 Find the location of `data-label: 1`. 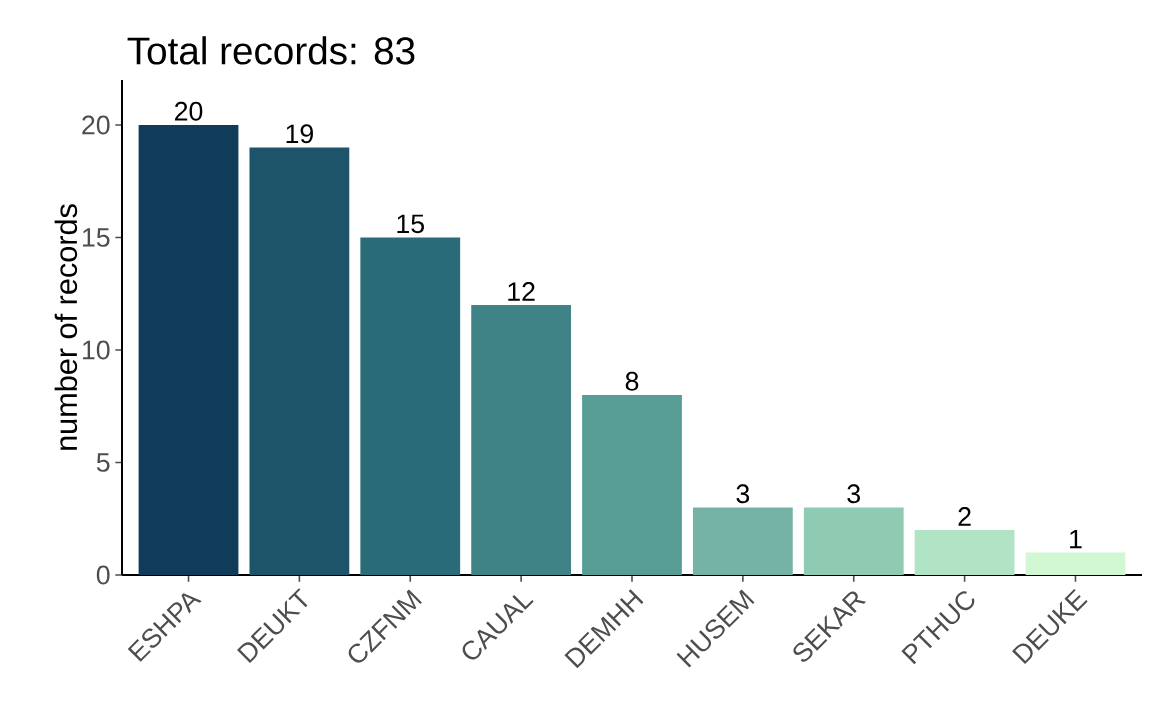

data-label: 1 is located at coordinates (1076, 539).